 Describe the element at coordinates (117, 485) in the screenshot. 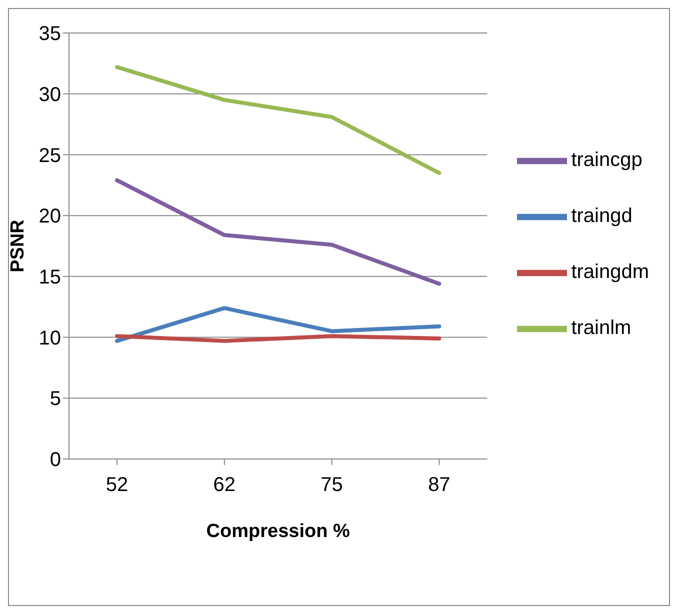

I see `x-tick-label: 52` at that location.